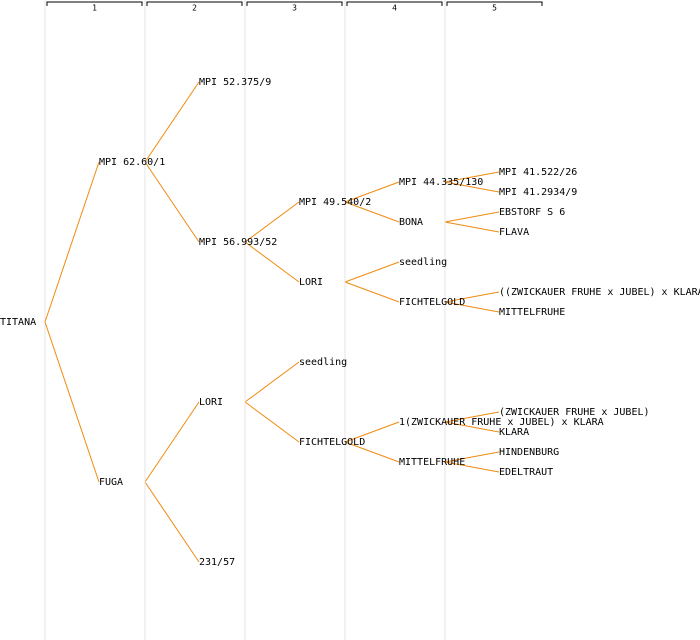  What do you see at coordinates (514, 232) in the screenshot?
I see `node-label: FLAVA` at bounding box center [514, 232].